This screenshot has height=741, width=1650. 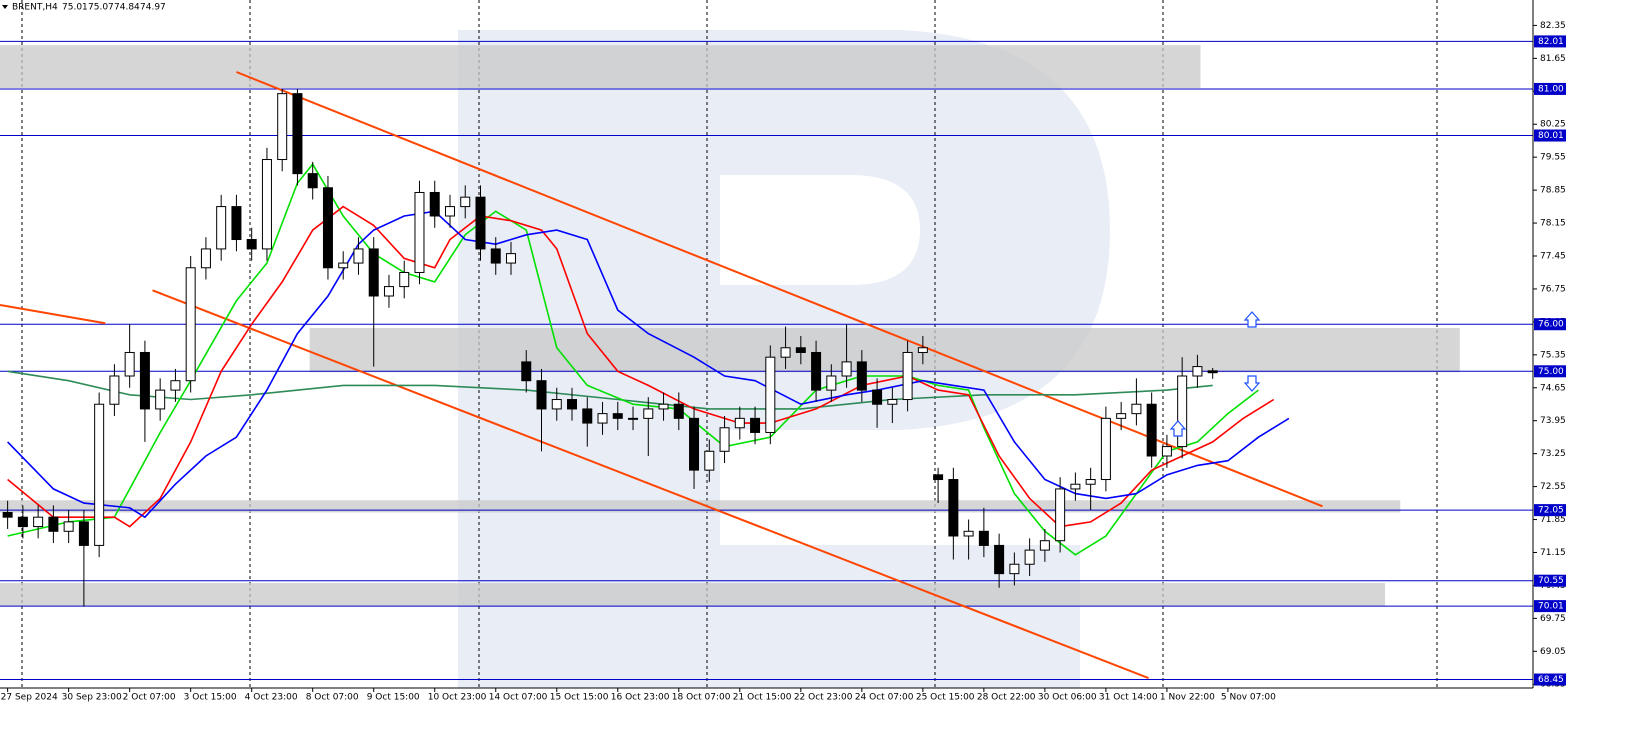 What do you see at coordinates (1553, 652) in the screenshot?
I see `y-tick-label: 69.05` at bounding box center [1553, 652].